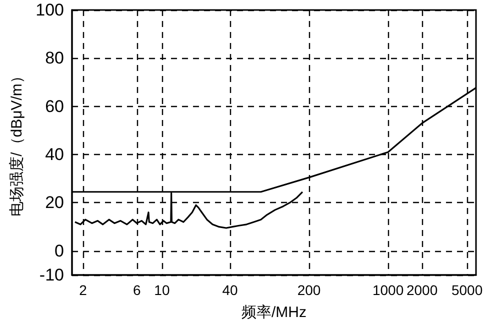 This screenshot has width=500, height=331. I want to click on y-axis-title: 电场强度/（dBμV/m）, so click(17, 142).